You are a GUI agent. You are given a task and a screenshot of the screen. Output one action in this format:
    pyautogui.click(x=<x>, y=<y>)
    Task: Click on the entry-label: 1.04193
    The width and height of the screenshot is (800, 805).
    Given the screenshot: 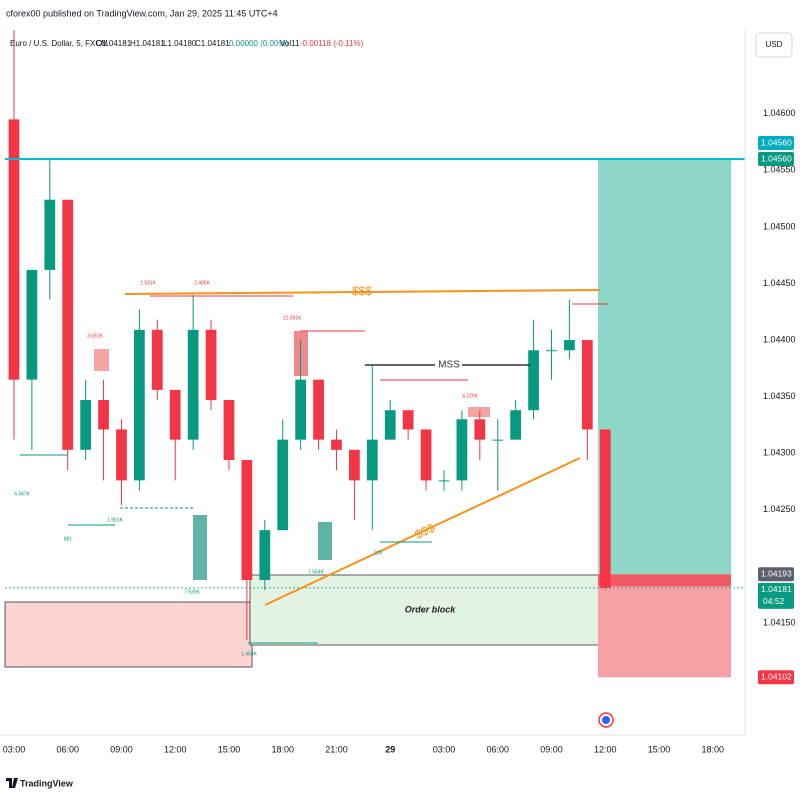 What is the action you would take?
    pyautogui.click(x=776, y=574)
    